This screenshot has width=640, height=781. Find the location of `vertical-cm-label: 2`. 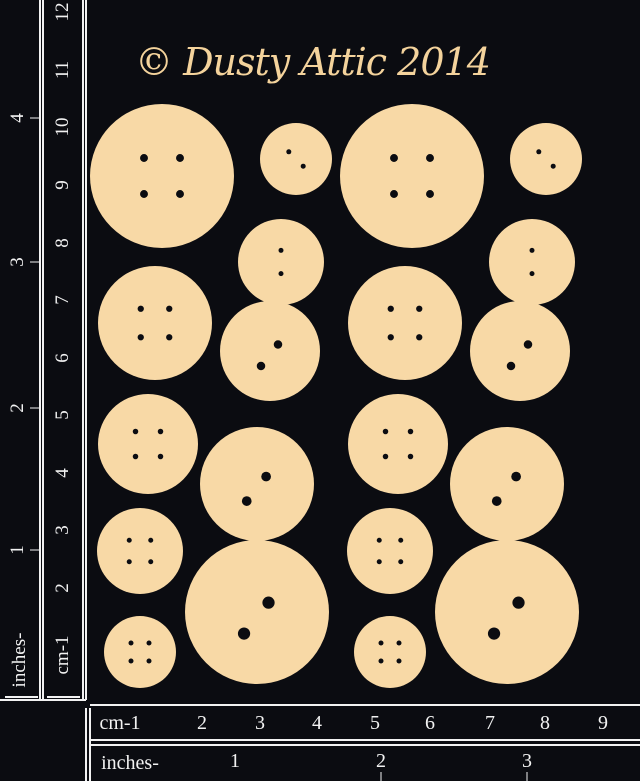

vertical-cm-label: 2 is located at coordinates (62, 588).